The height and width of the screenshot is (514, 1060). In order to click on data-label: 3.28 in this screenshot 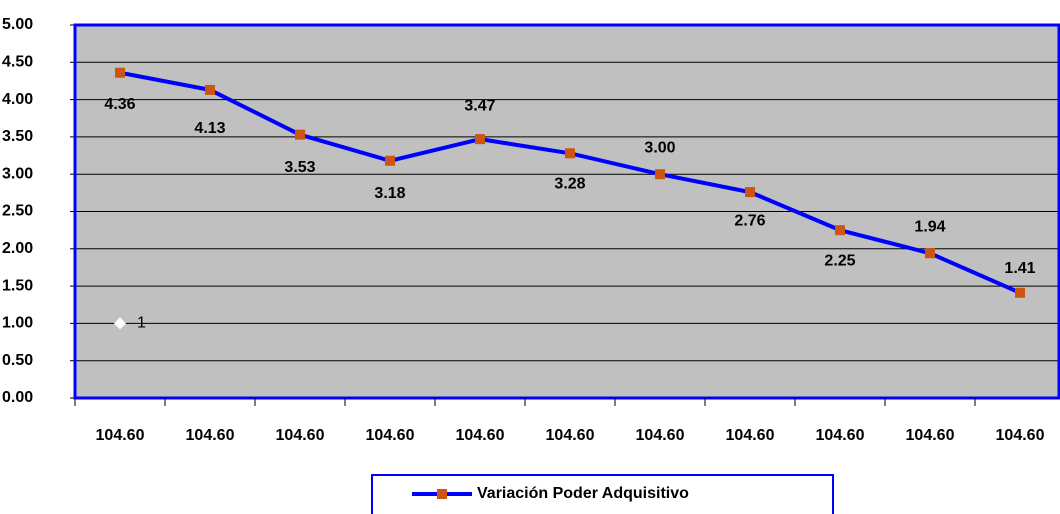, I will do `click(569, 184)`.